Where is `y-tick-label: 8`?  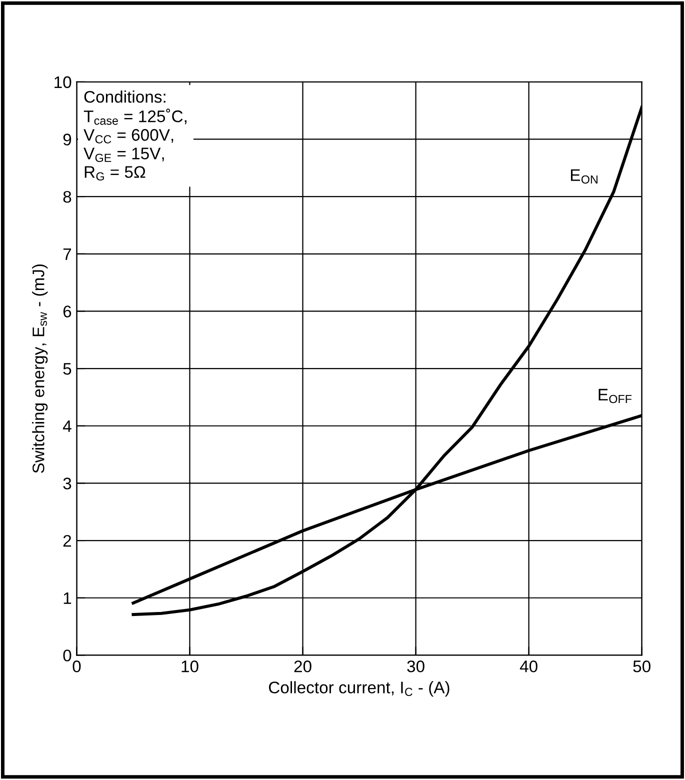 y-tick-label: 8 is located at coordinates (67, 196).